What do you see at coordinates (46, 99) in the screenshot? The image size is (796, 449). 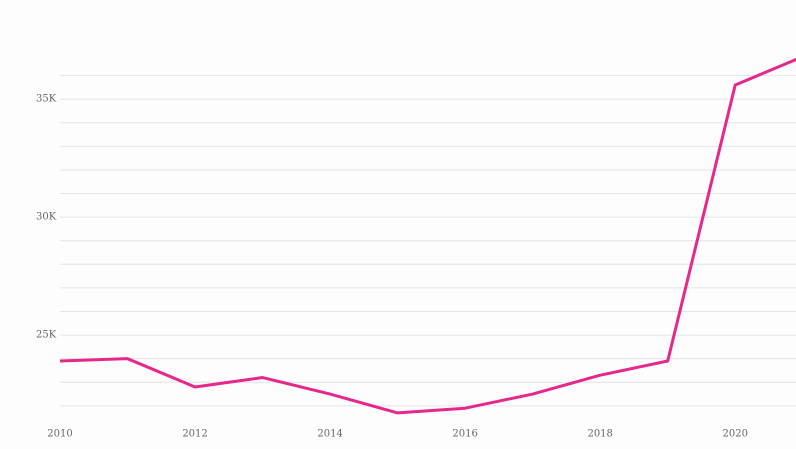 I see `y-tick-label: 35K` at bounding box center [46, 99].